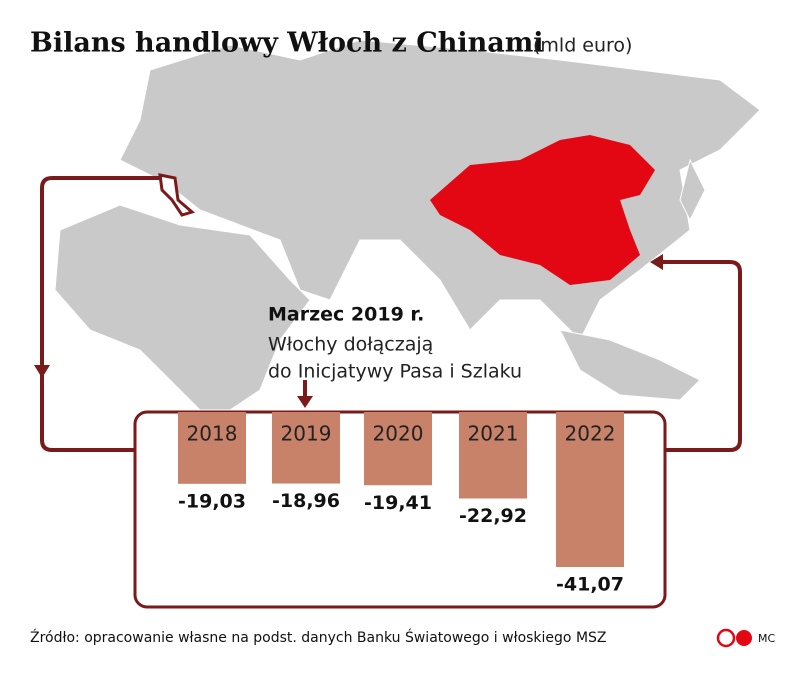 Image resolution: width=788 pixels, height=694 pixels. What do you see at coordinates (350, 345) in the screenshot?
I see `annotation-line: Włochy dołączają` at bounding box center [350, 345].